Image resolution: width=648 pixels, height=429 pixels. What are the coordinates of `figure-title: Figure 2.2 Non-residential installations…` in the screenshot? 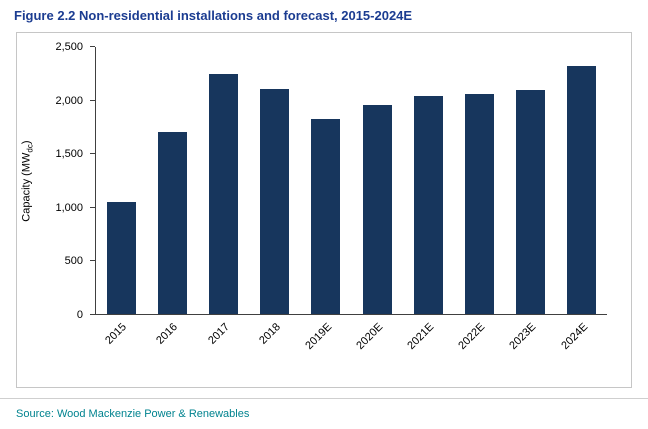 It's located at (213, 15).